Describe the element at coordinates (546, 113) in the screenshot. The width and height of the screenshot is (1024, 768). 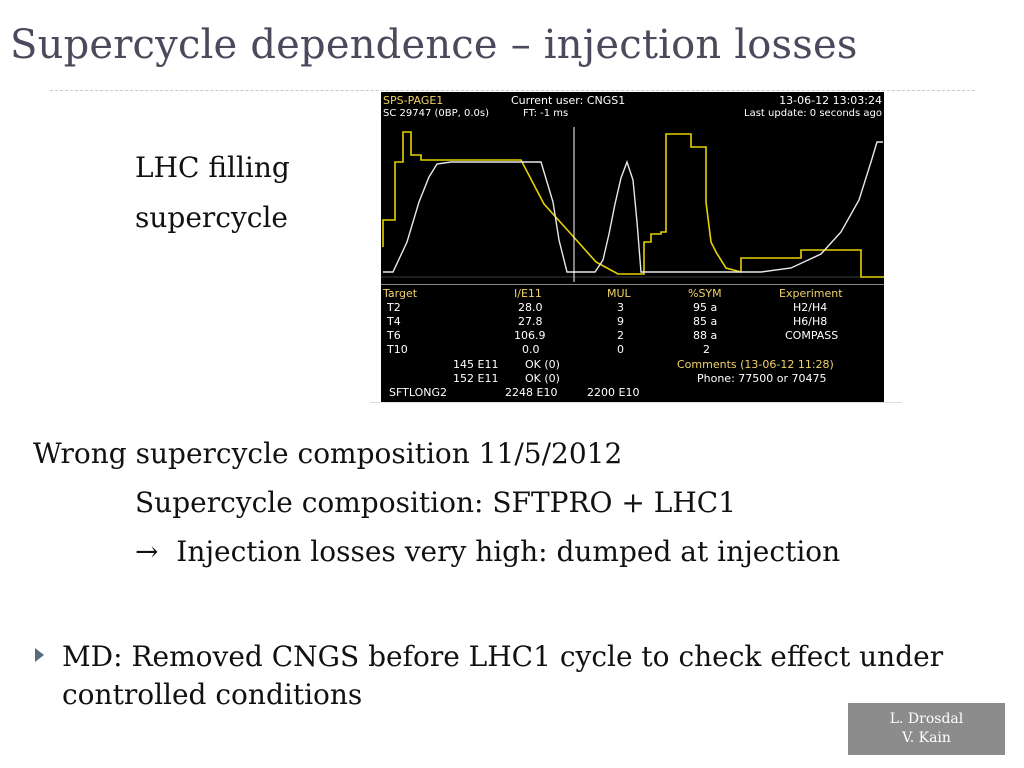
I see `screen-ft: FT: -1 ms` at that location.